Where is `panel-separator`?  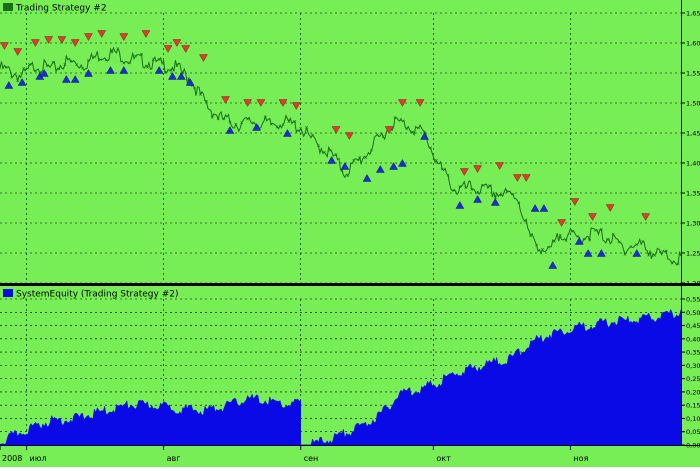 panel-separator is located at coordinates (350, 284).